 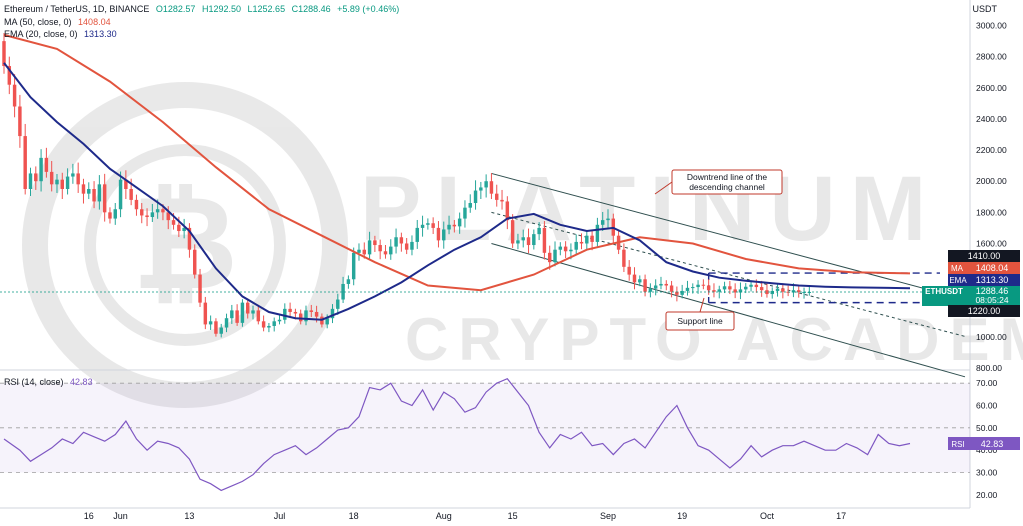 What do you see at coordinates (971, 296) in the screenshot?
I see `last-price-tag-bg` at bounding box center [971, 296].